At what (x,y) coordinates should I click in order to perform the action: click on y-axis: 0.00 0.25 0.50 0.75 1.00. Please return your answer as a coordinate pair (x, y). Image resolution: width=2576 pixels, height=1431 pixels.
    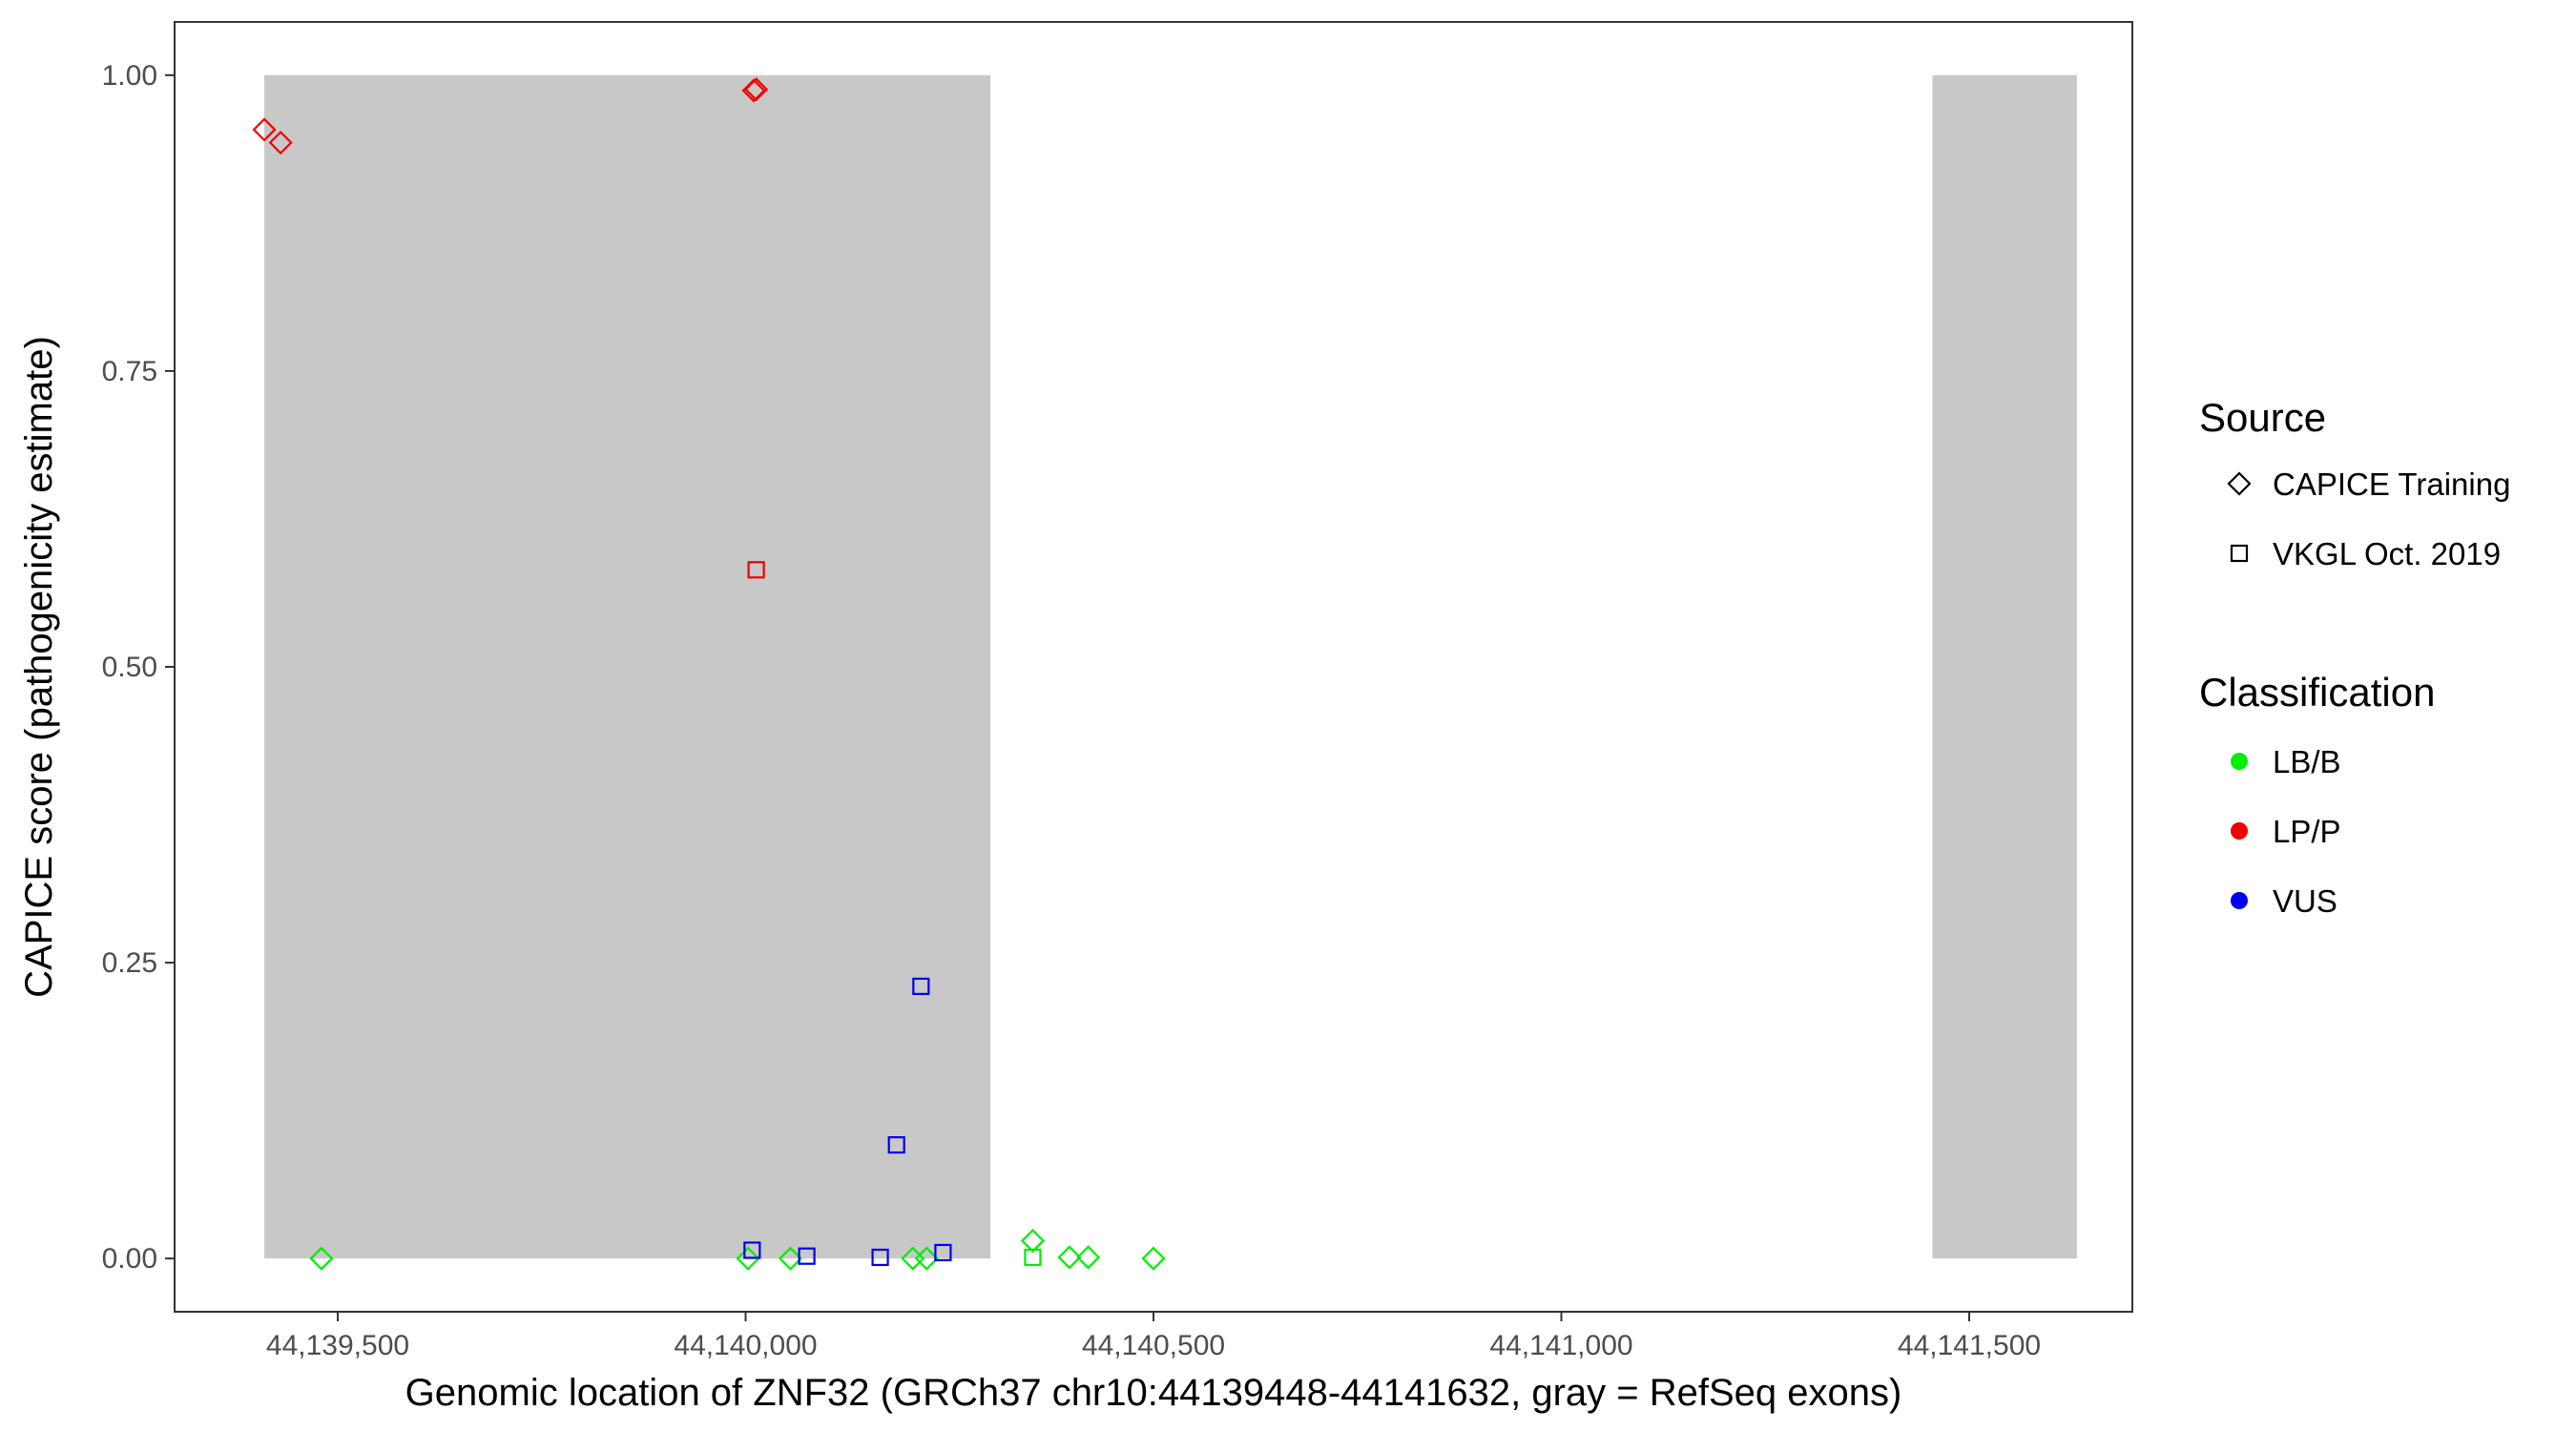
    Looking at the image, I should click on (138, 667).